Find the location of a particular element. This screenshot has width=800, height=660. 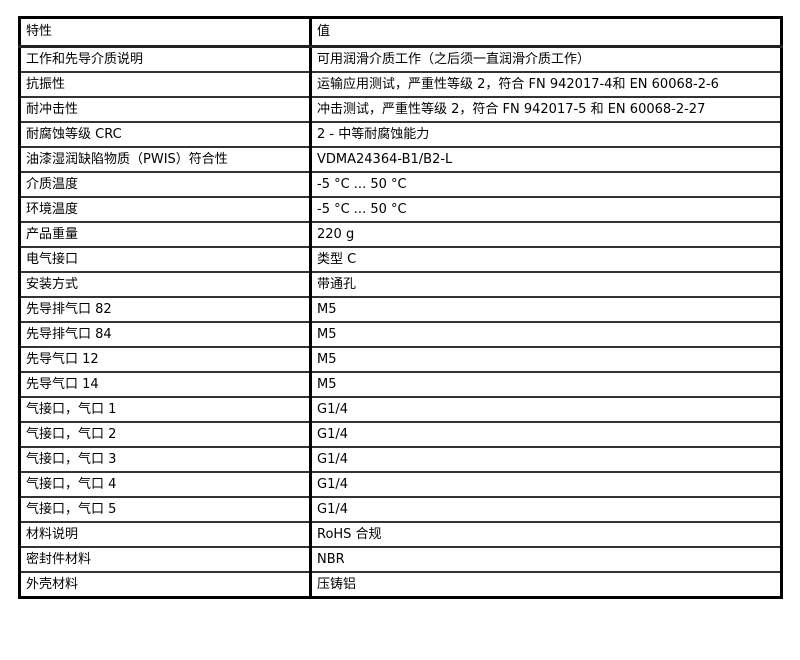

table-row: 气接口，气口 1 G1/4 is located at coordinates (400, 409).